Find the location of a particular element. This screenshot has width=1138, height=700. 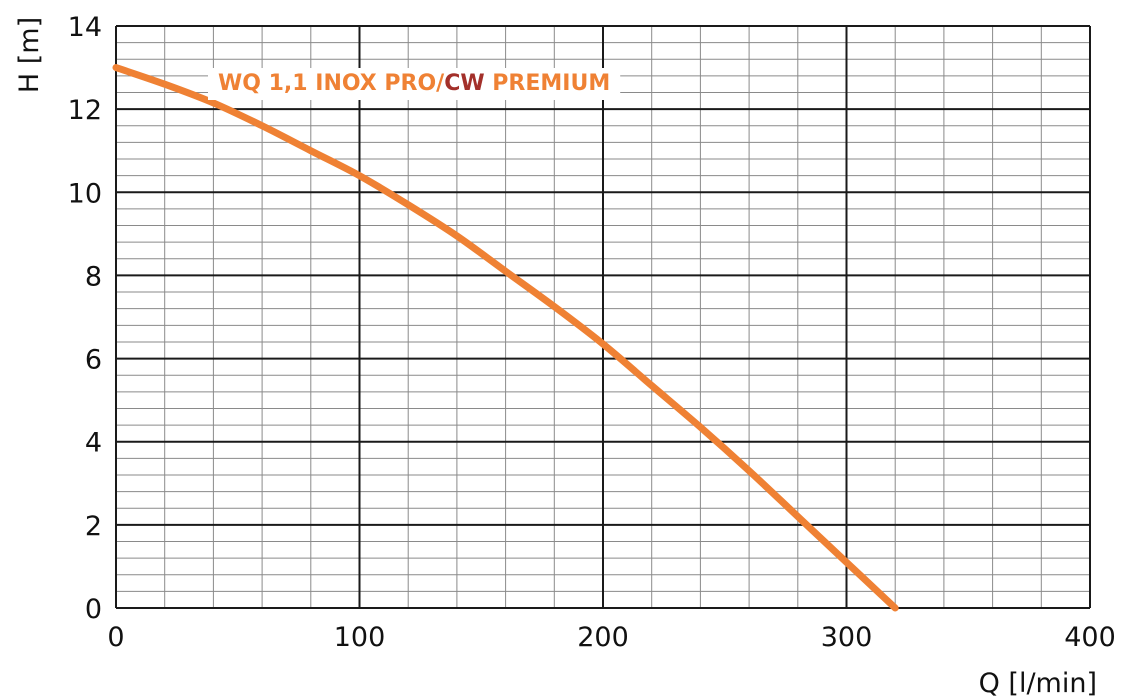

series-label: WQ 1,1 INOX PRO/CW PREMIUM is located at coordinates (414, 83).